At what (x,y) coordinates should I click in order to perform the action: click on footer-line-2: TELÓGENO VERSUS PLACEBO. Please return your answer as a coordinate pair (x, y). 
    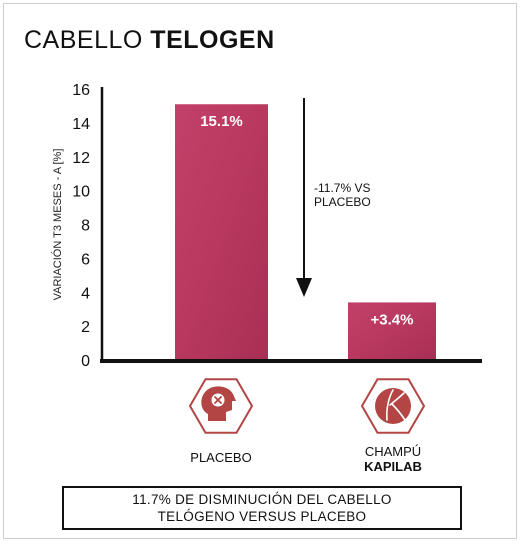
    Looking at the image, I should click on (262, 516).